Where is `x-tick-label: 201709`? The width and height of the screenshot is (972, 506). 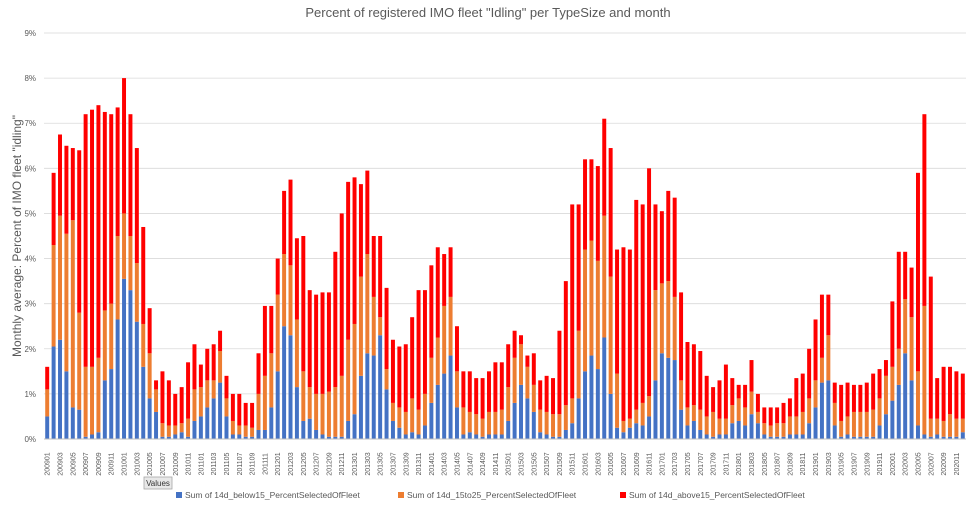
x-tick-label: 201709 is located at coordinates (714, 463).